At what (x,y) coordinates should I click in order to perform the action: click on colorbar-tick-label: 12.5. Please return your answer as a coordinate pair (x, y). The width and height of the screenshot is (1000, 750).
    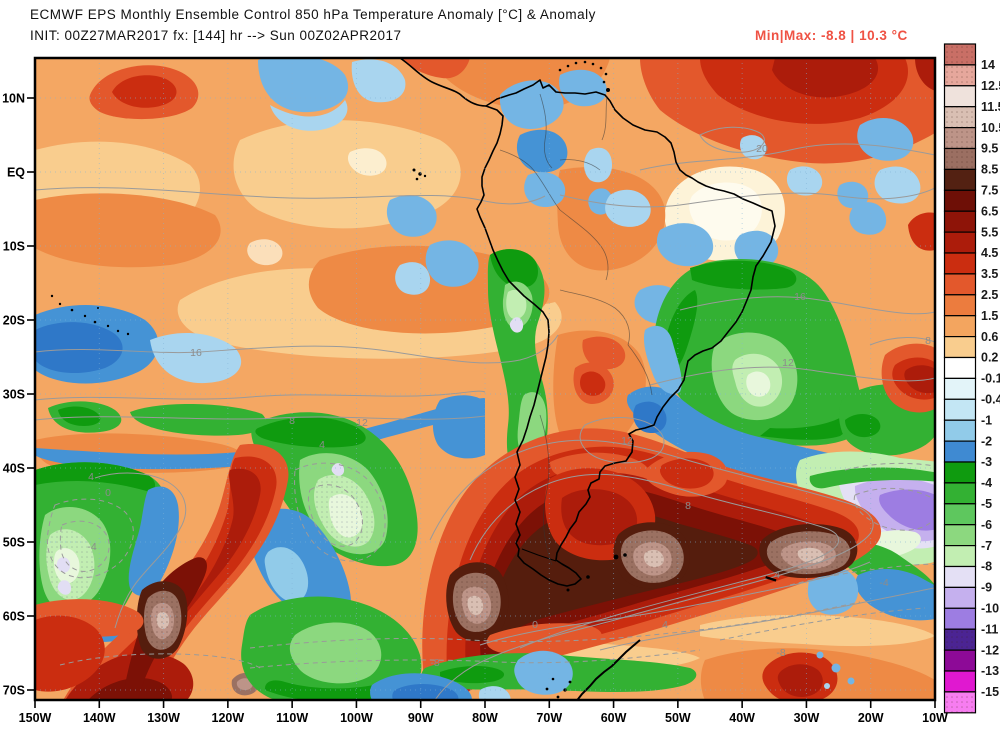
    Looking at the image, I should click on (990, 86).